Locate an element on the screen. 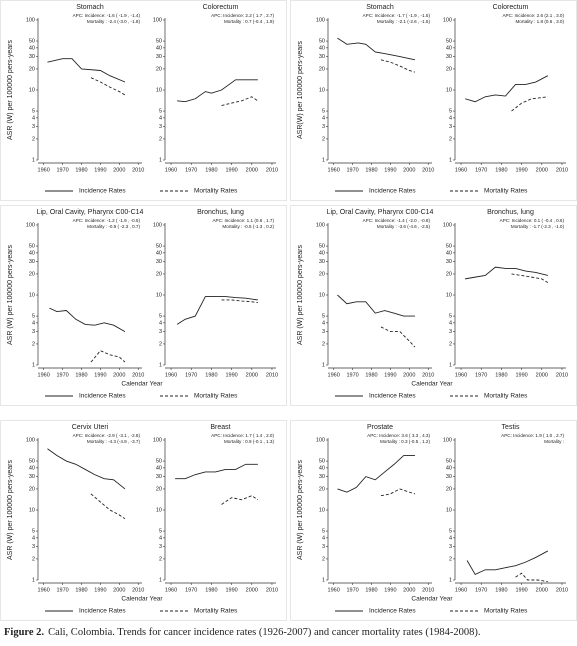  subplot-title: Prostate is located at coordinates (380, 427).